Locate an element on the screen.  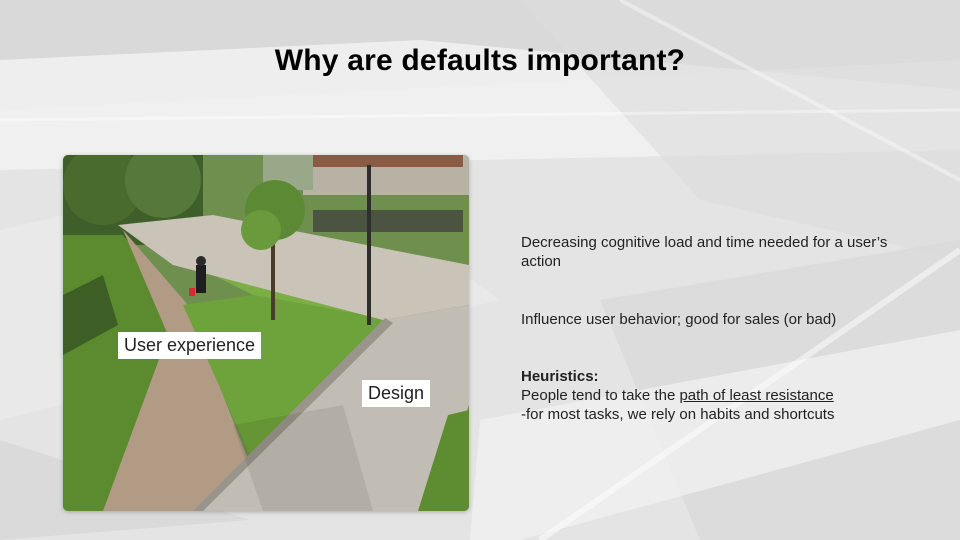
design-label: Design is located at coordinates (396, 393).